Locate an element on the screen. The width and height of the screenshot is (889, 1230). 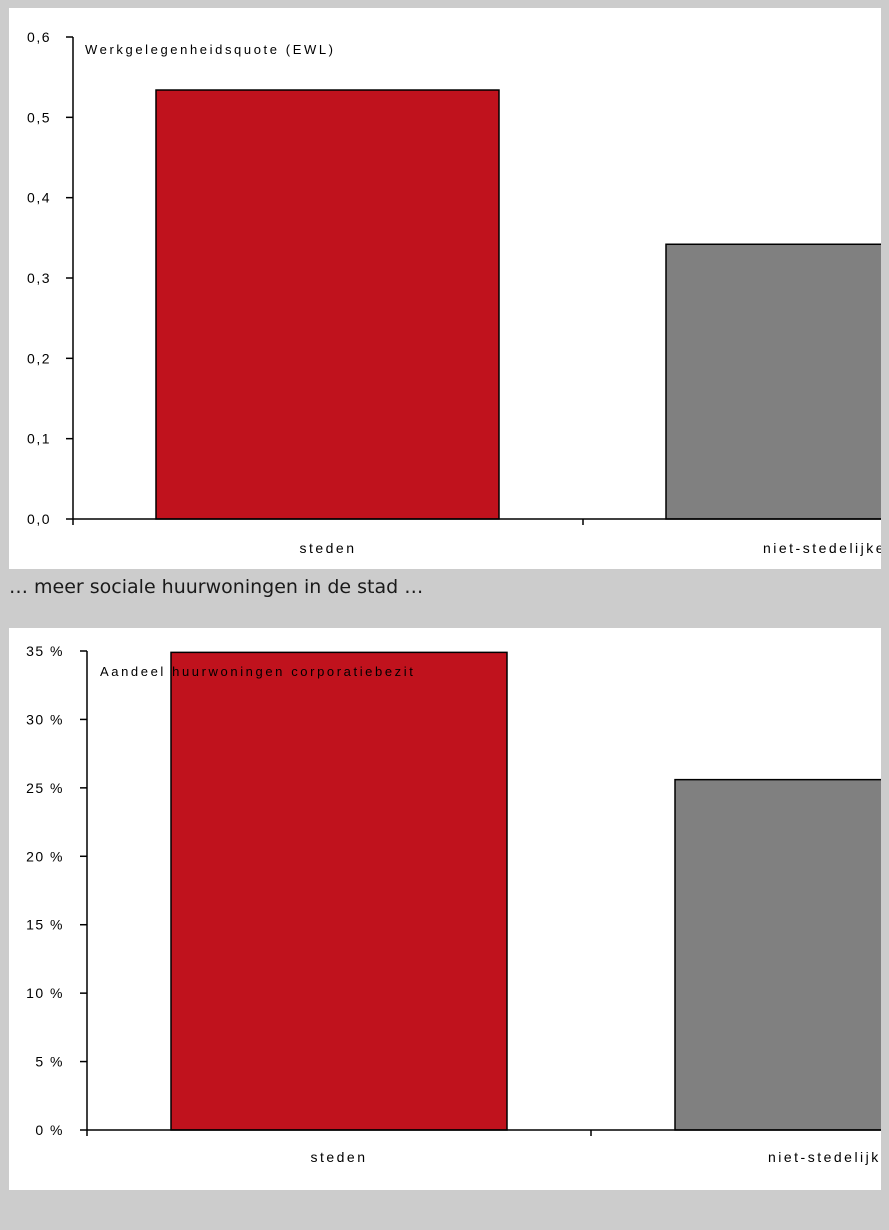
y-tick-label: 20 % is located at coordinates (45, 856).